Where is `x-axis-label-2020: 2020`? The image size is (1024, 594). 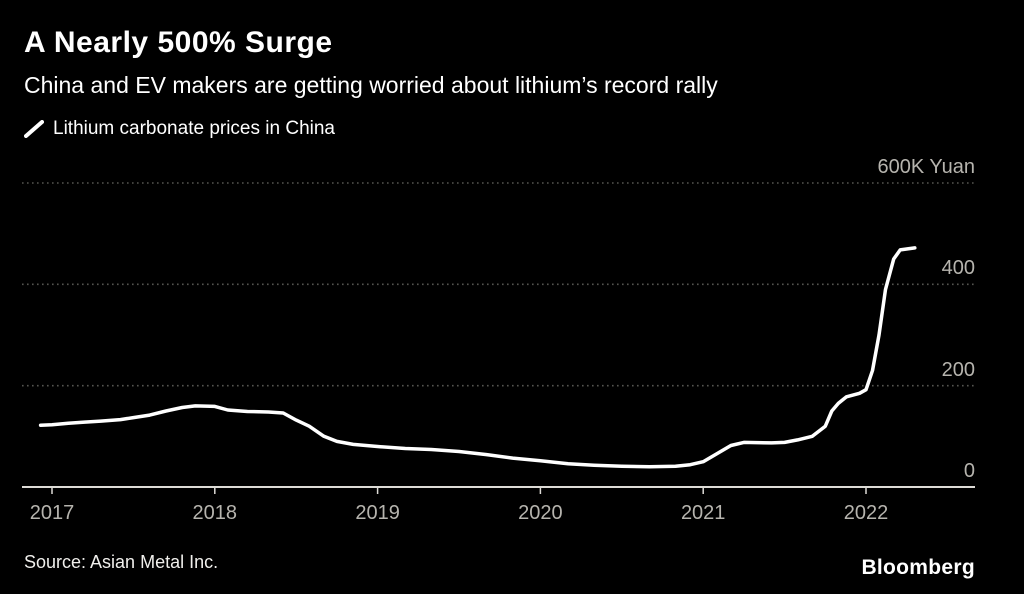 x-axis-label-2020: 2020 is located at coordinates (540, 513).